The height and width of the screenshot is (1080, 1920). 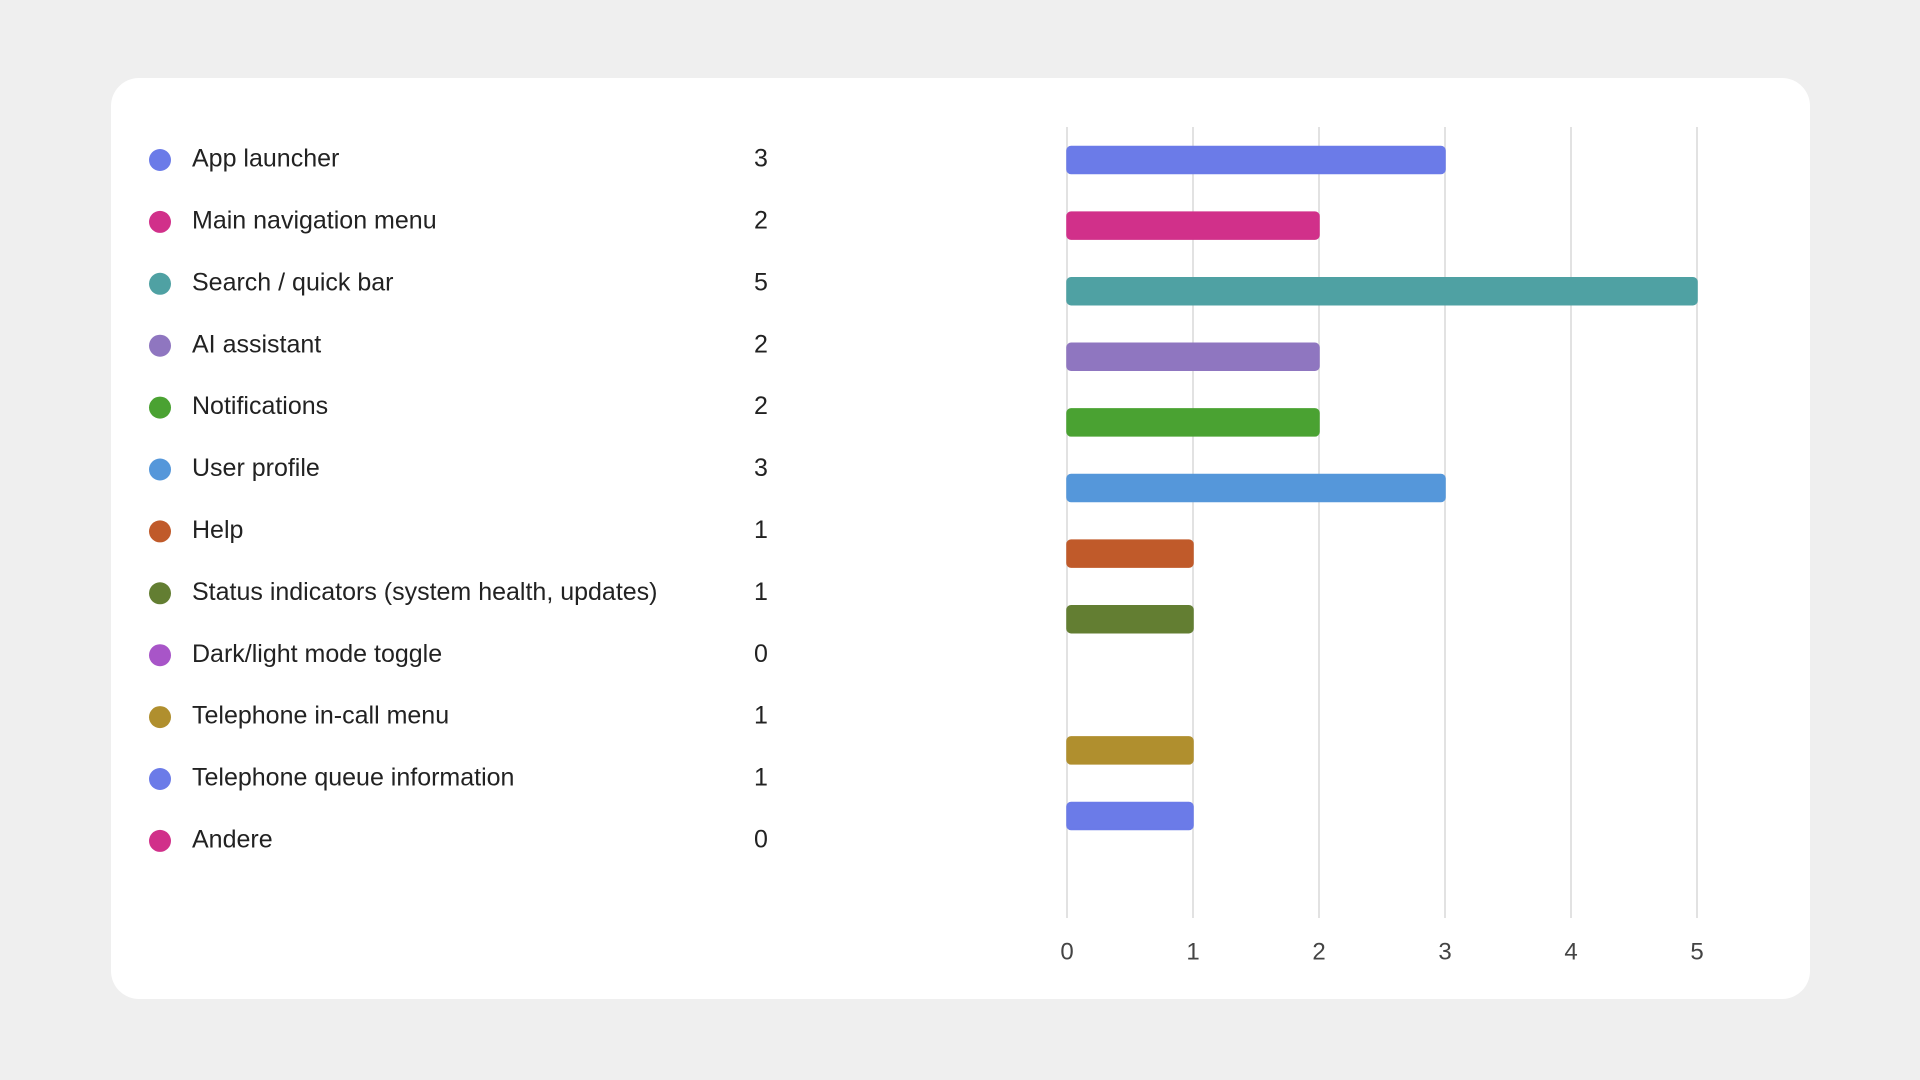 I want to click on value-label: 5, so click(x=761, y=282).